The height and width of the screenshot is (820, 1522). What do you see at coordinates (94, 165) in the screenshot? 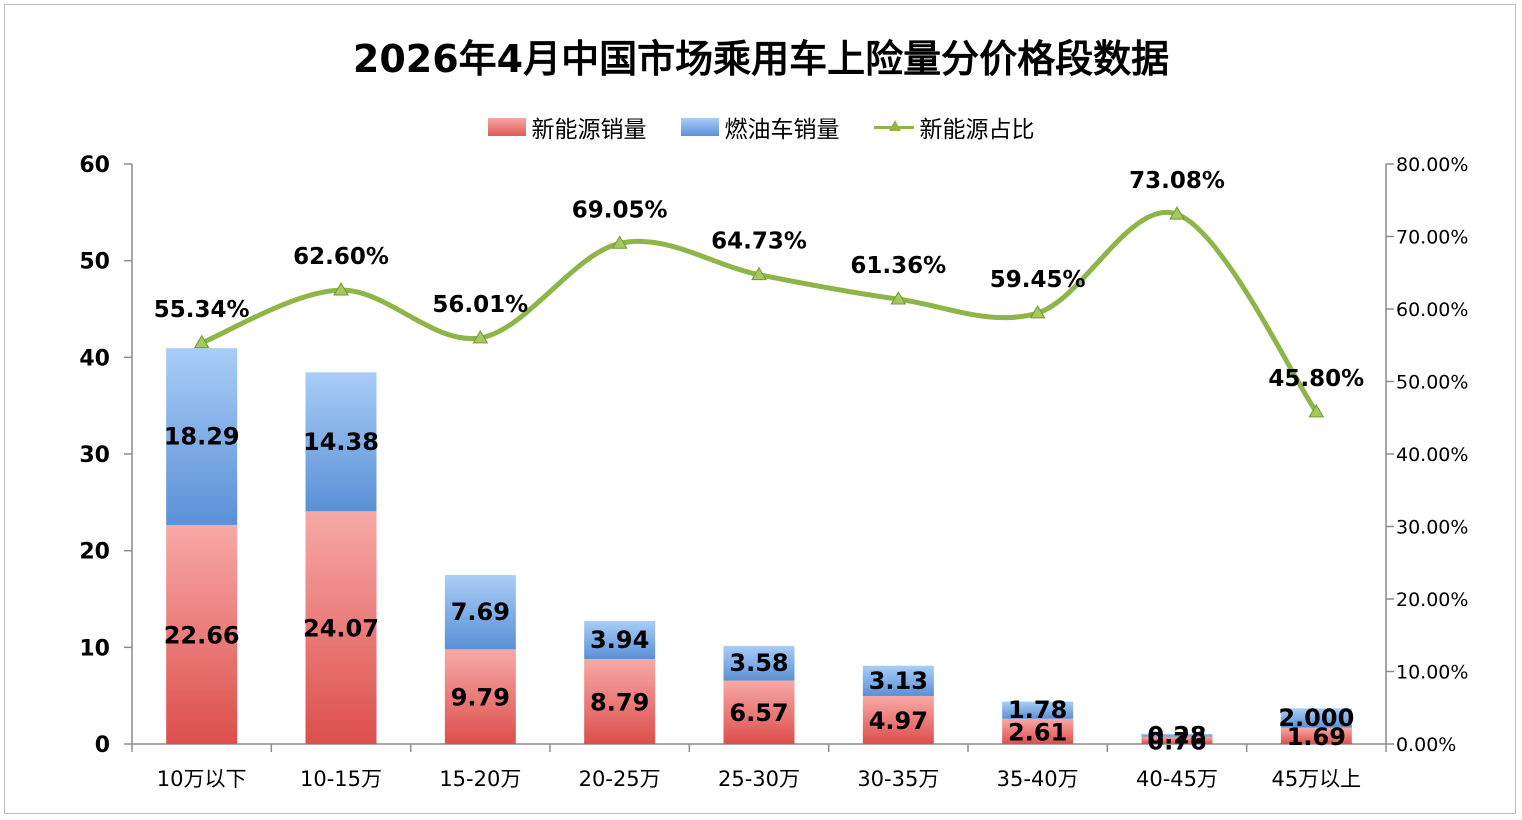
I see `y-tick-label-left: 60` at bounding box center [94, 165].